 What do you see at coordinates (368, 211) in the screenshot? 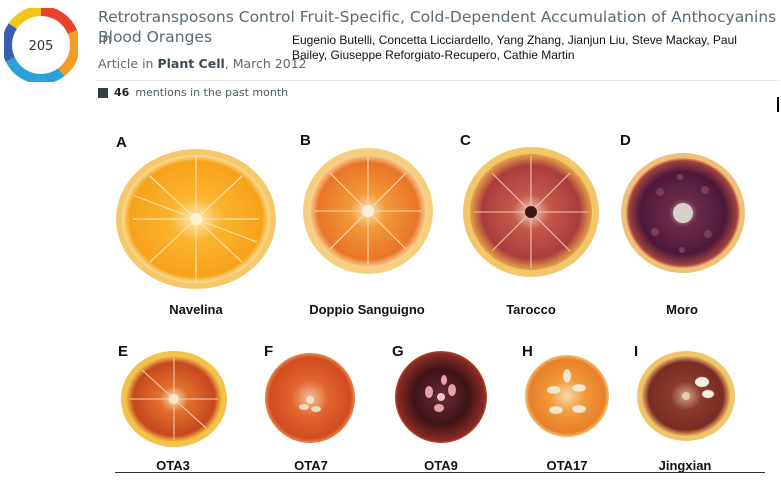
I see `doppio-sanguigno-orange-image` at bounding box center [368, 211].